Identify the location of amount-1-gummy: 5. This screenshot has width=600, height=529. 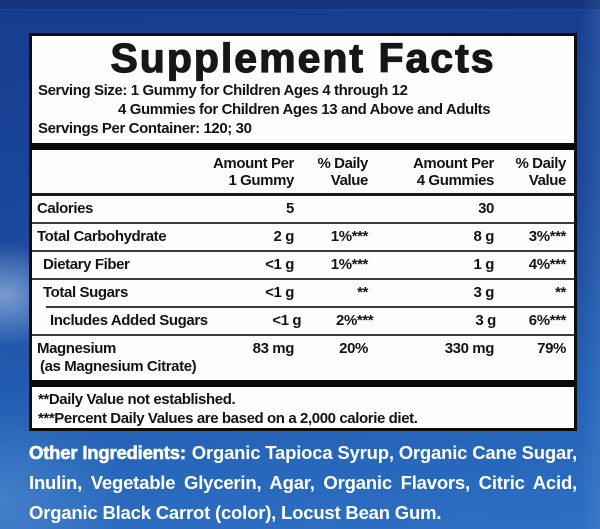
(290, 208).